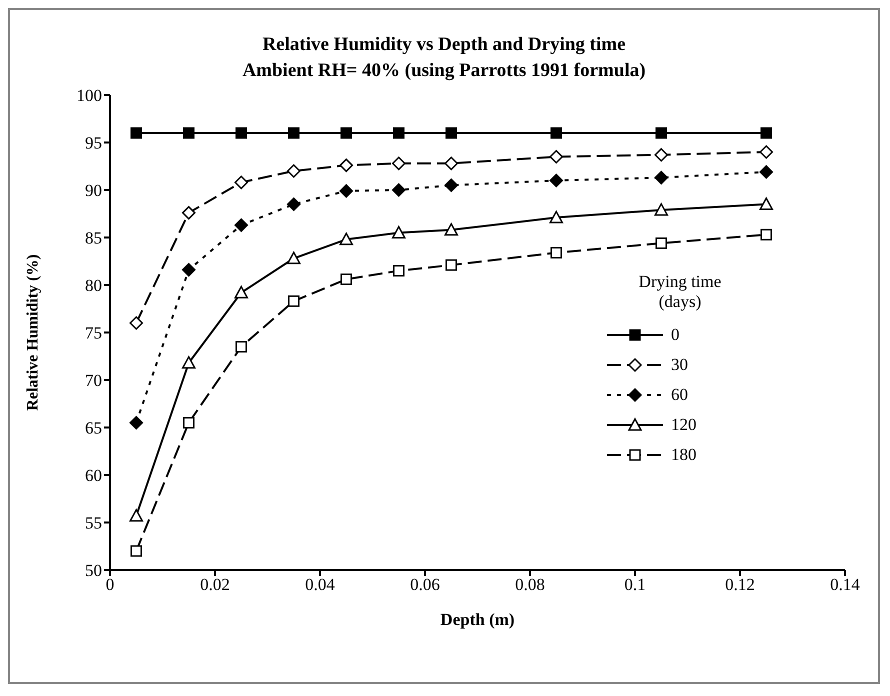  What do you see at coordinates (93, 428) in the screenshot?
I see `y-tick-label: 65` at bounding box center [93, 428].